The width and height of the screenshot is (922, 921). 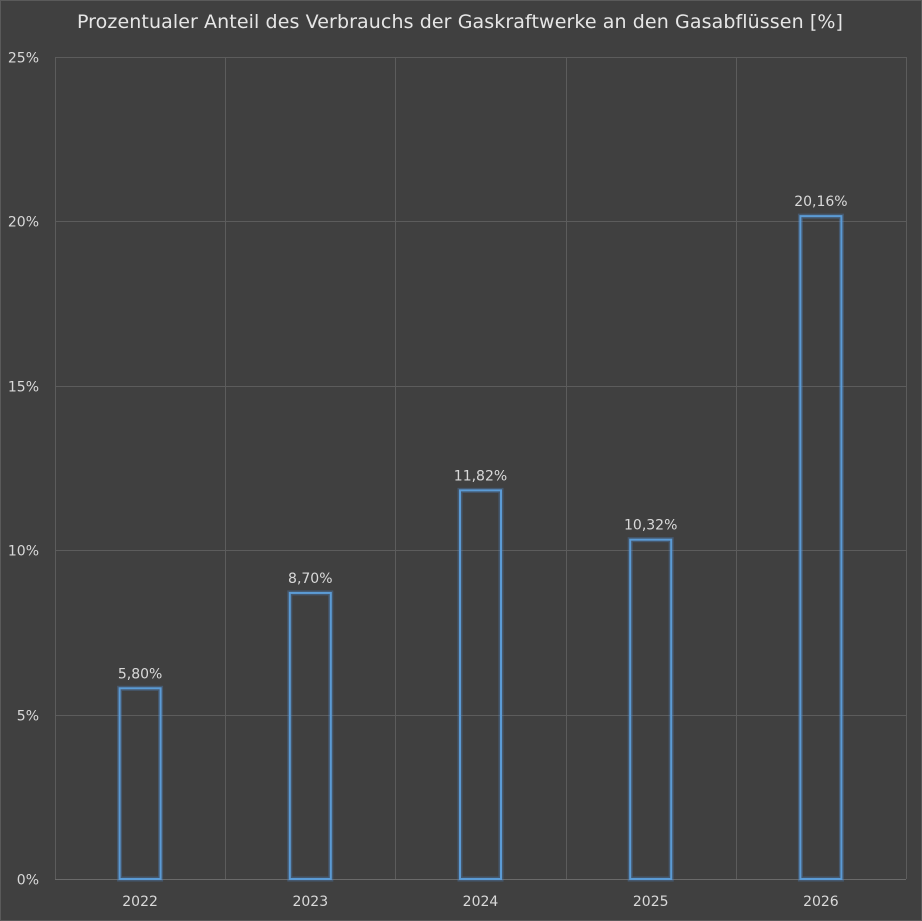 I want to click on y-tick-label: 15%, so click(x=23, y=388).